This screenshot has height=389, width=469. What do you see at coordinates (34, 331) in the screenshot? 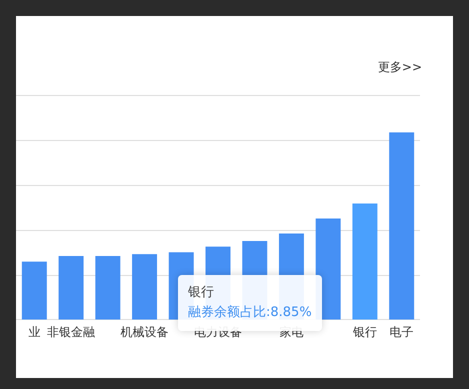
I see `x-tick-label: 业` at bounding box center [34, 331].